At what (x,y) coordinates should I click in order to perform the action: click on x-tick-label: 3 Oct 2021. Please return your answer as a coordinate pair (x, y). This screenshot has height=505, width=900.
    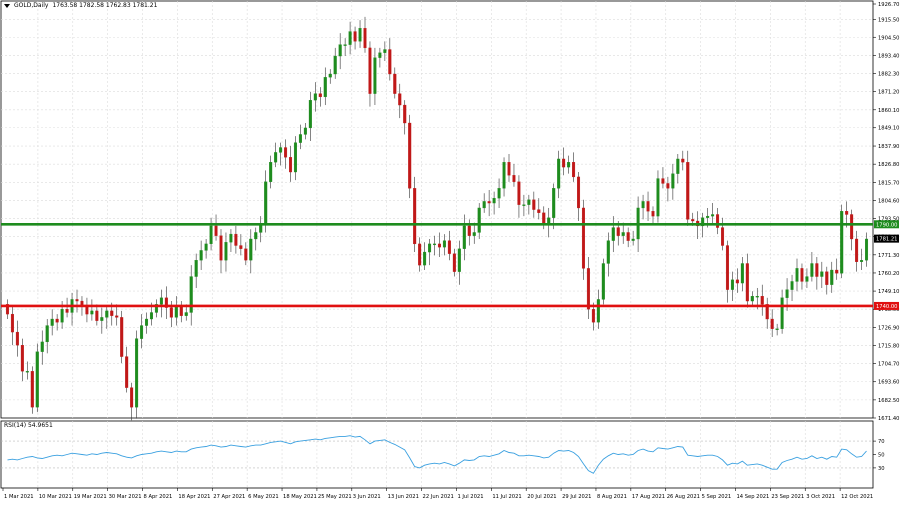
    Looking at the image, I should click on (820, 497).